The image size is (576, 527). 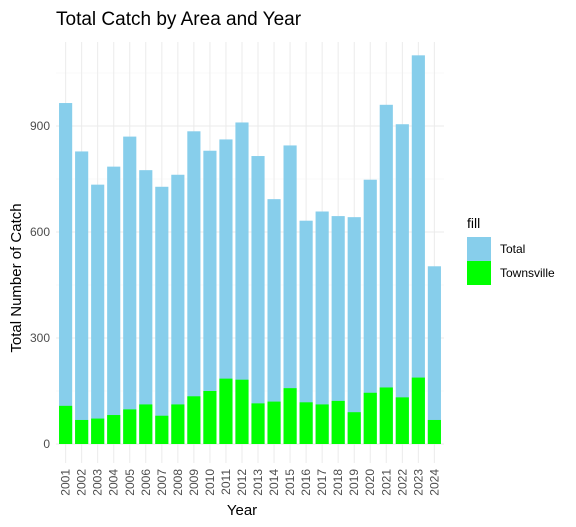 I want to click on legend: fill Total Townsville, so click(x=511, y=250).